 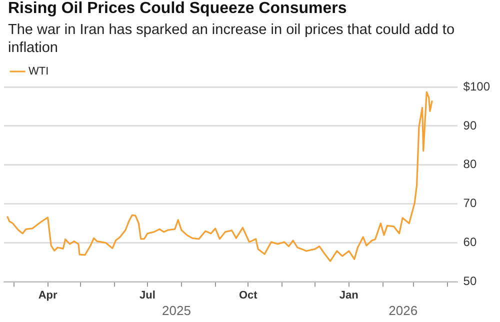 I want to click on y-tick-label: 70, so click(x=470, y=203).